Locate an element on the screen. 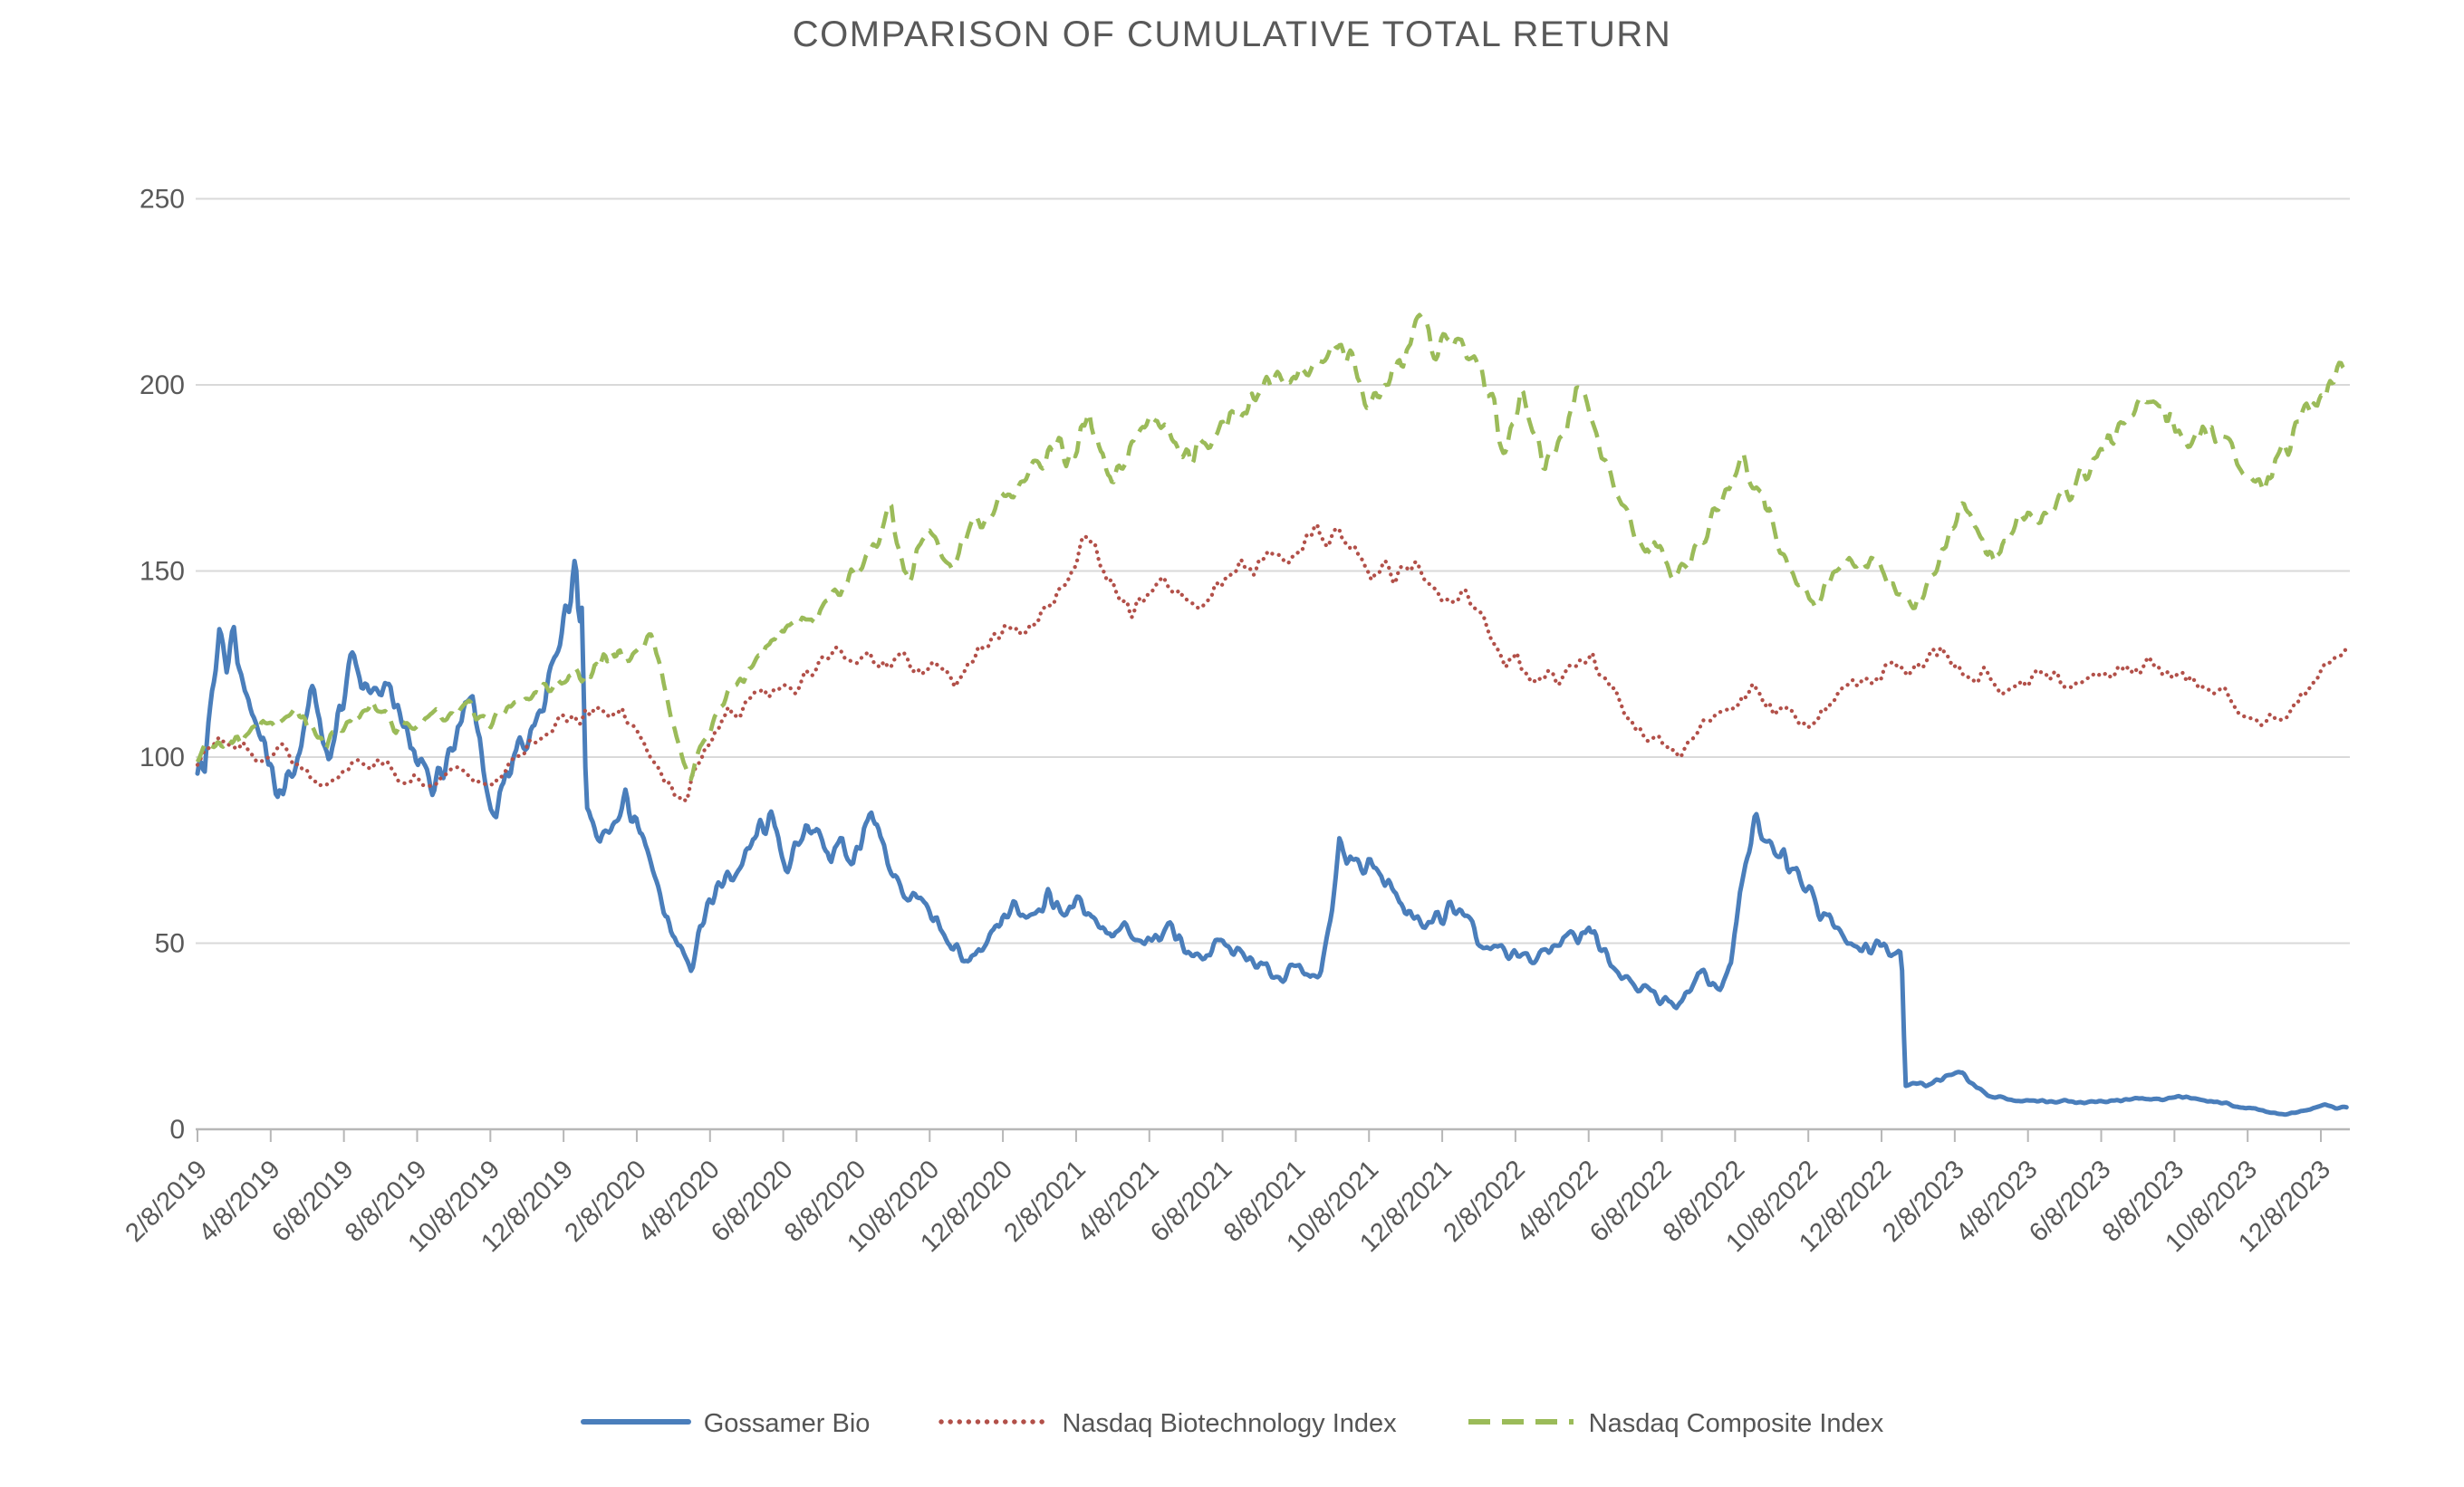 The width and height of the screenshot is (2464, 1487). y-axis-label: 0 is located at coordinates (177, 1130).